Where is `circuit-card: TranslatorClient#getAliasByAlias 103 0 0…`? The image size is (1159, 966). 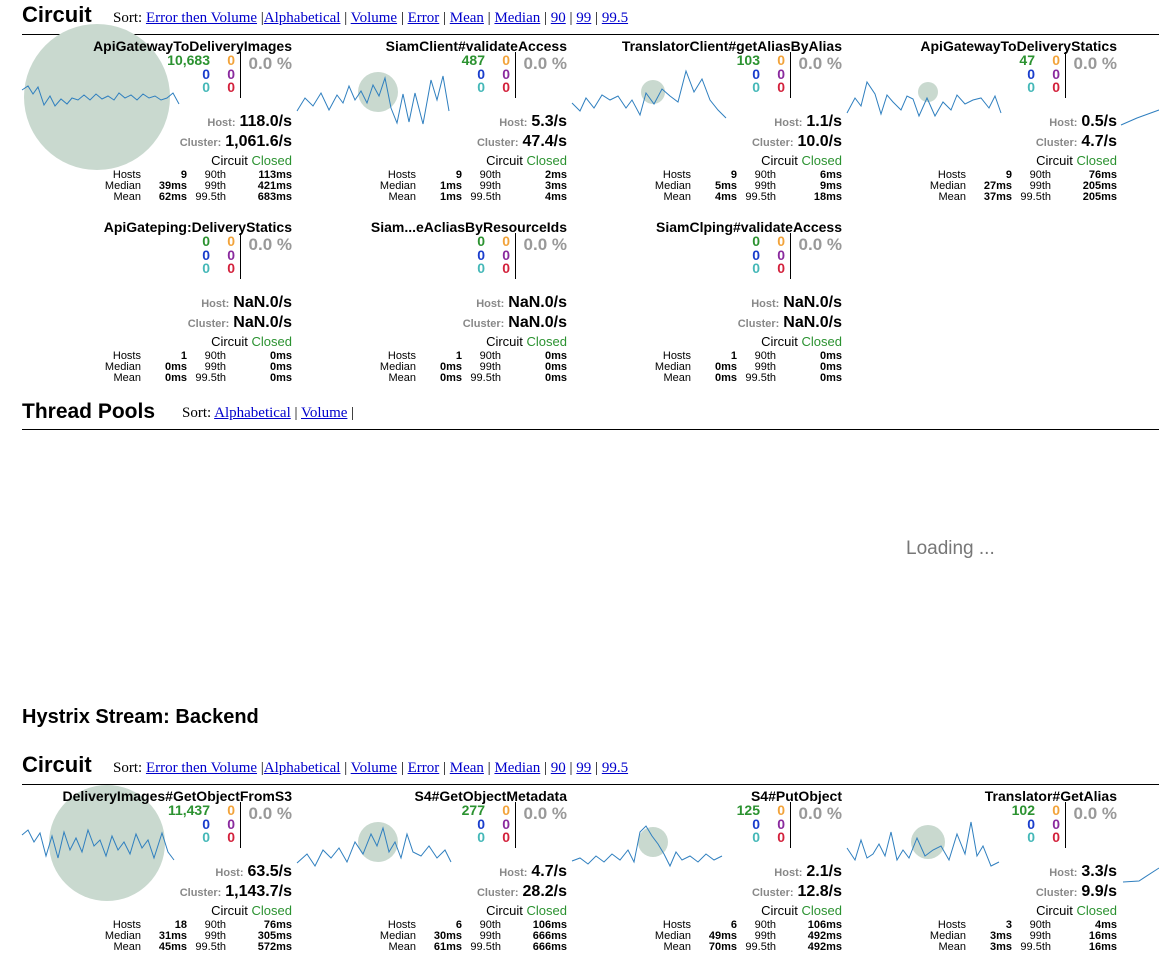
circuit-card: TranslatorClient#getAliasByAlias 103 0 0… is located at coordinates (706, 127).